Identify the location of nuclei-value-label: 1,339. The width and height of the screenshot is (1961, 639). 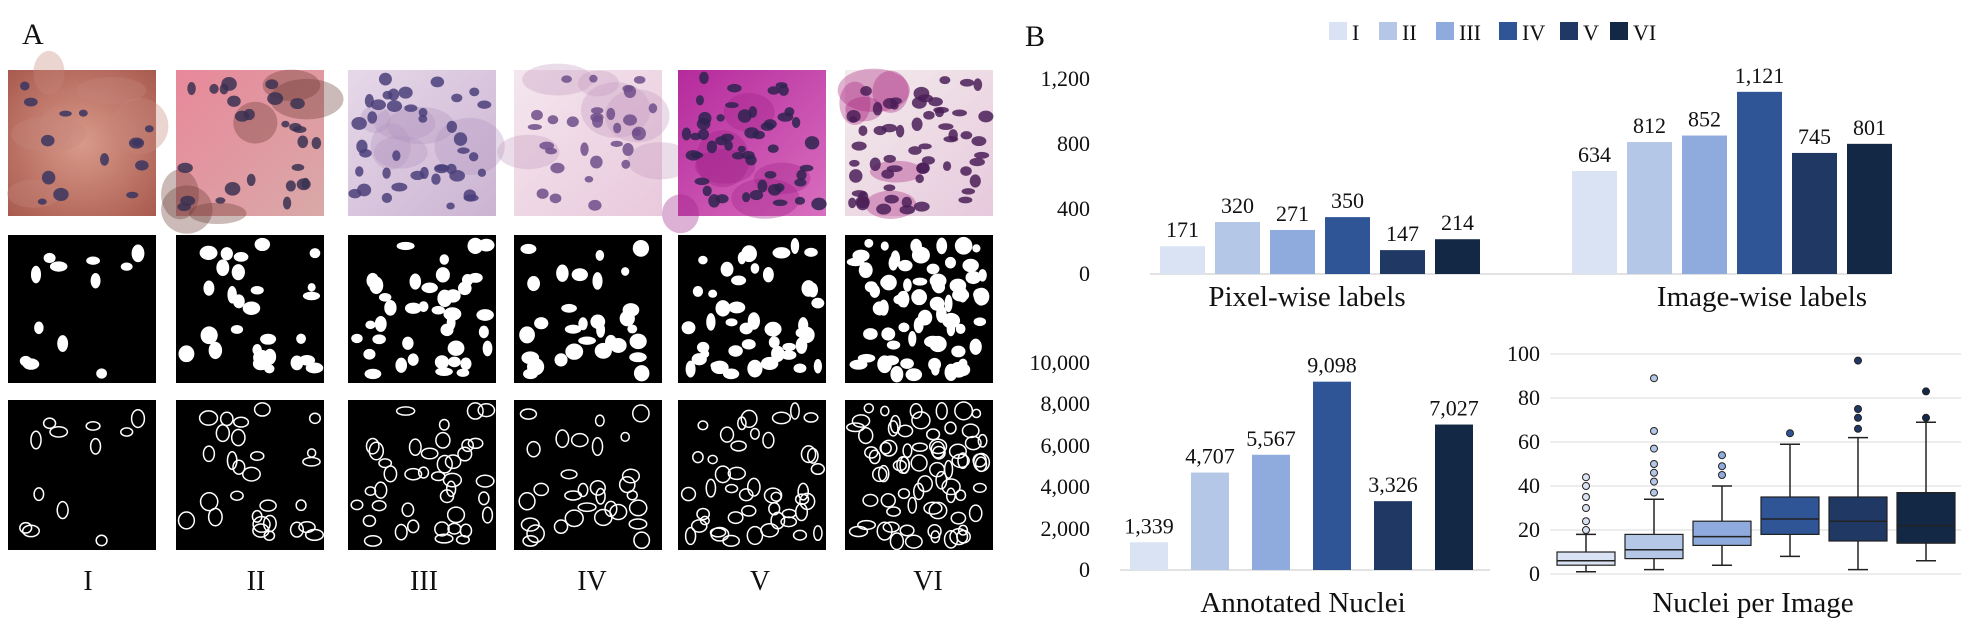
(1149, 525).